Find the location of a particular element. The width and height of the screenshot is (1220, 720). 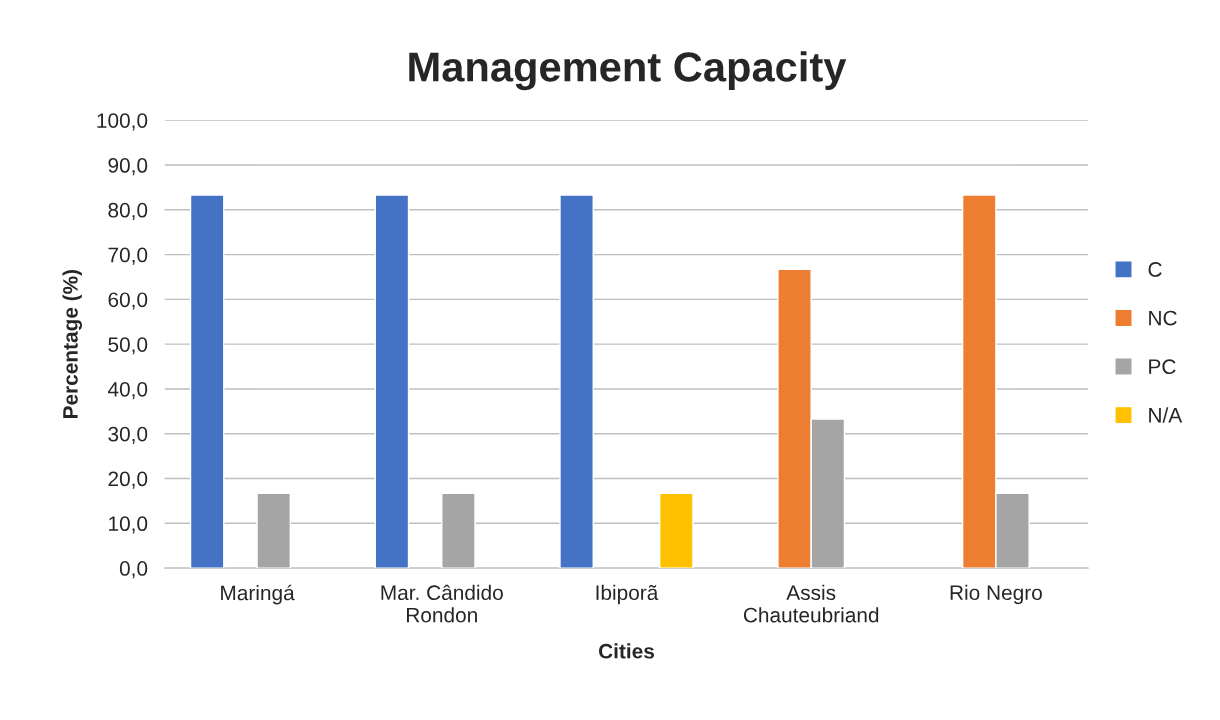

x-tick-label: Maringá is located at coordinates (258, 594).